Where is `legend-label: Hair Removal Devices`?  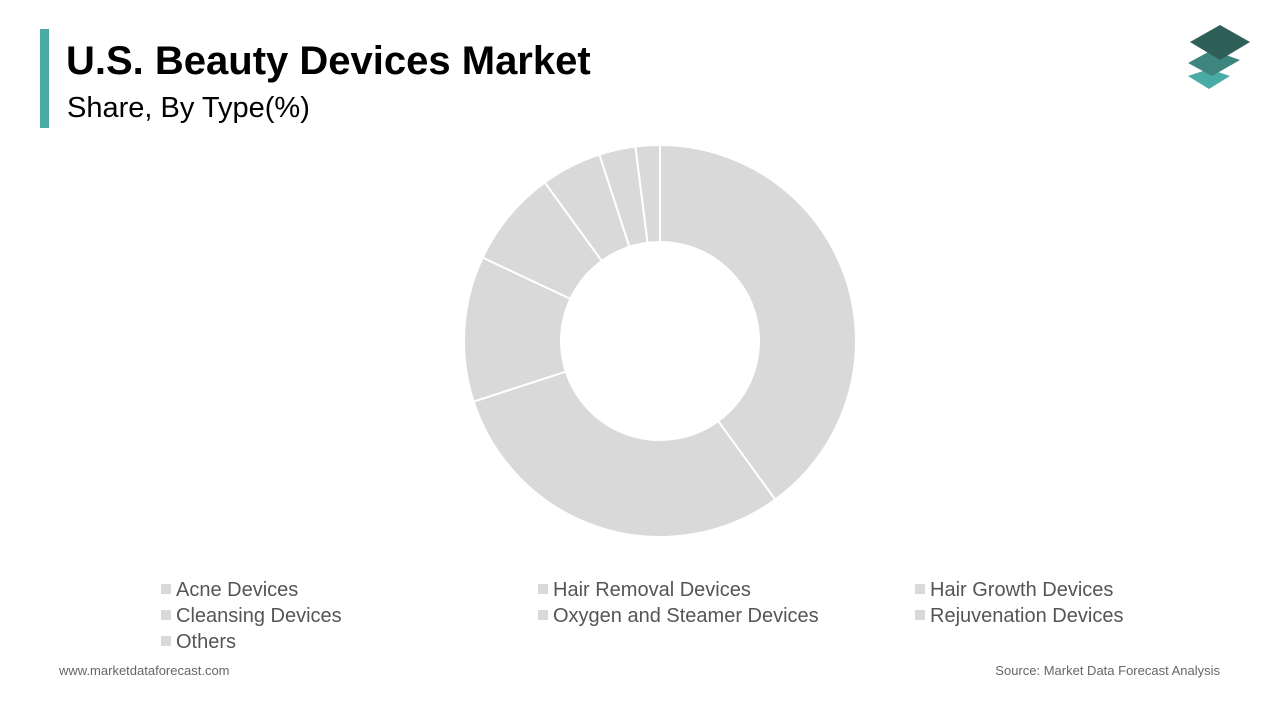 legend-label: Hair Removal Devices is located at coordinates (652, 590).